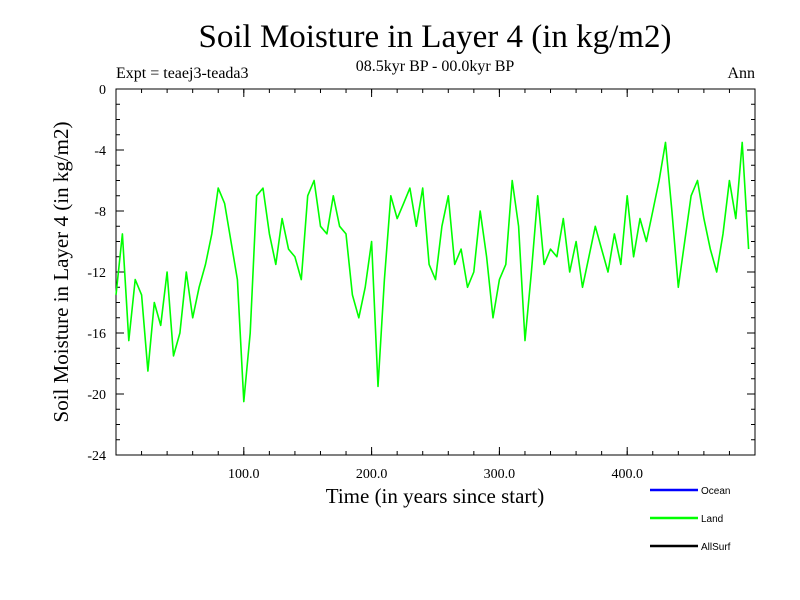 The image size is (800, 600). What do you see at coordinates (716, 547) in the screenshot?
I see `legend-label: AllSurf` at bounding box center [716, 547].